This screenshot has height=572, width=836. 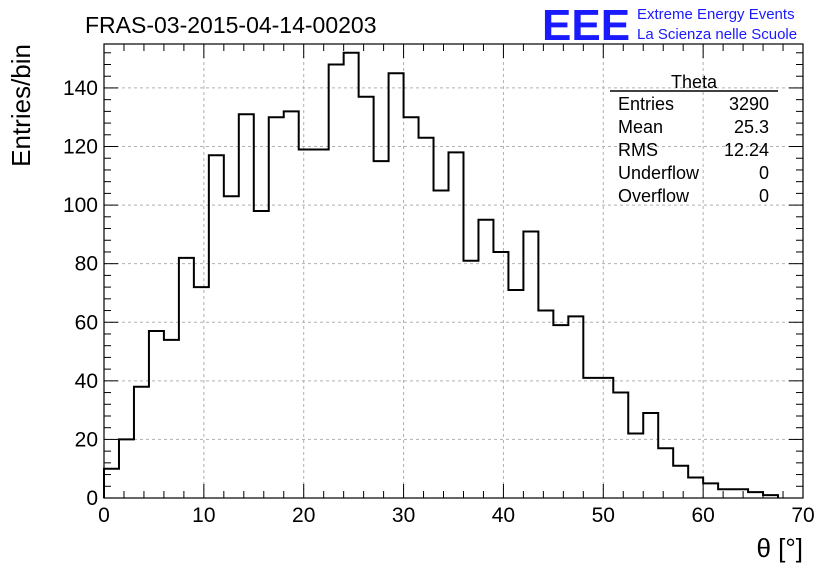 What do you see at coordinates (717, 34) in the screenshot?
I see `logo-line-2: La Scienza nelle Scuole` at bounding box center [717, 34].